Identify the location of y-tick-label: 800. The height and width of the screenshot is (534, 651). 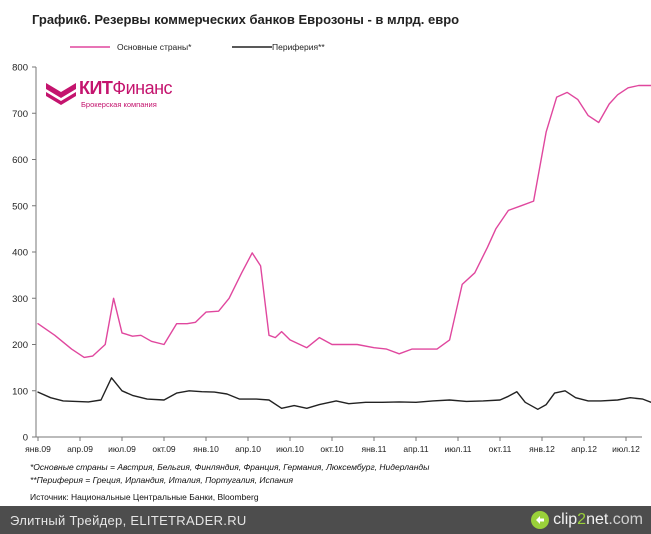
(20, 68).